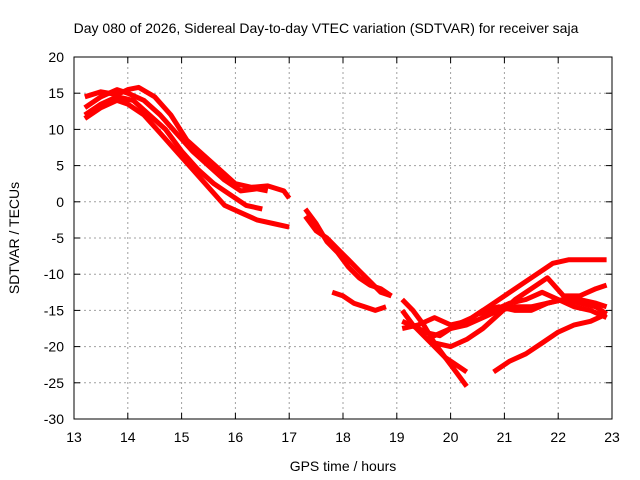 This screenshot has width=640, height=480. Describe the element at coordinates (343, 437) in the screenshot. I see `x-tick-label: 18` at that location.